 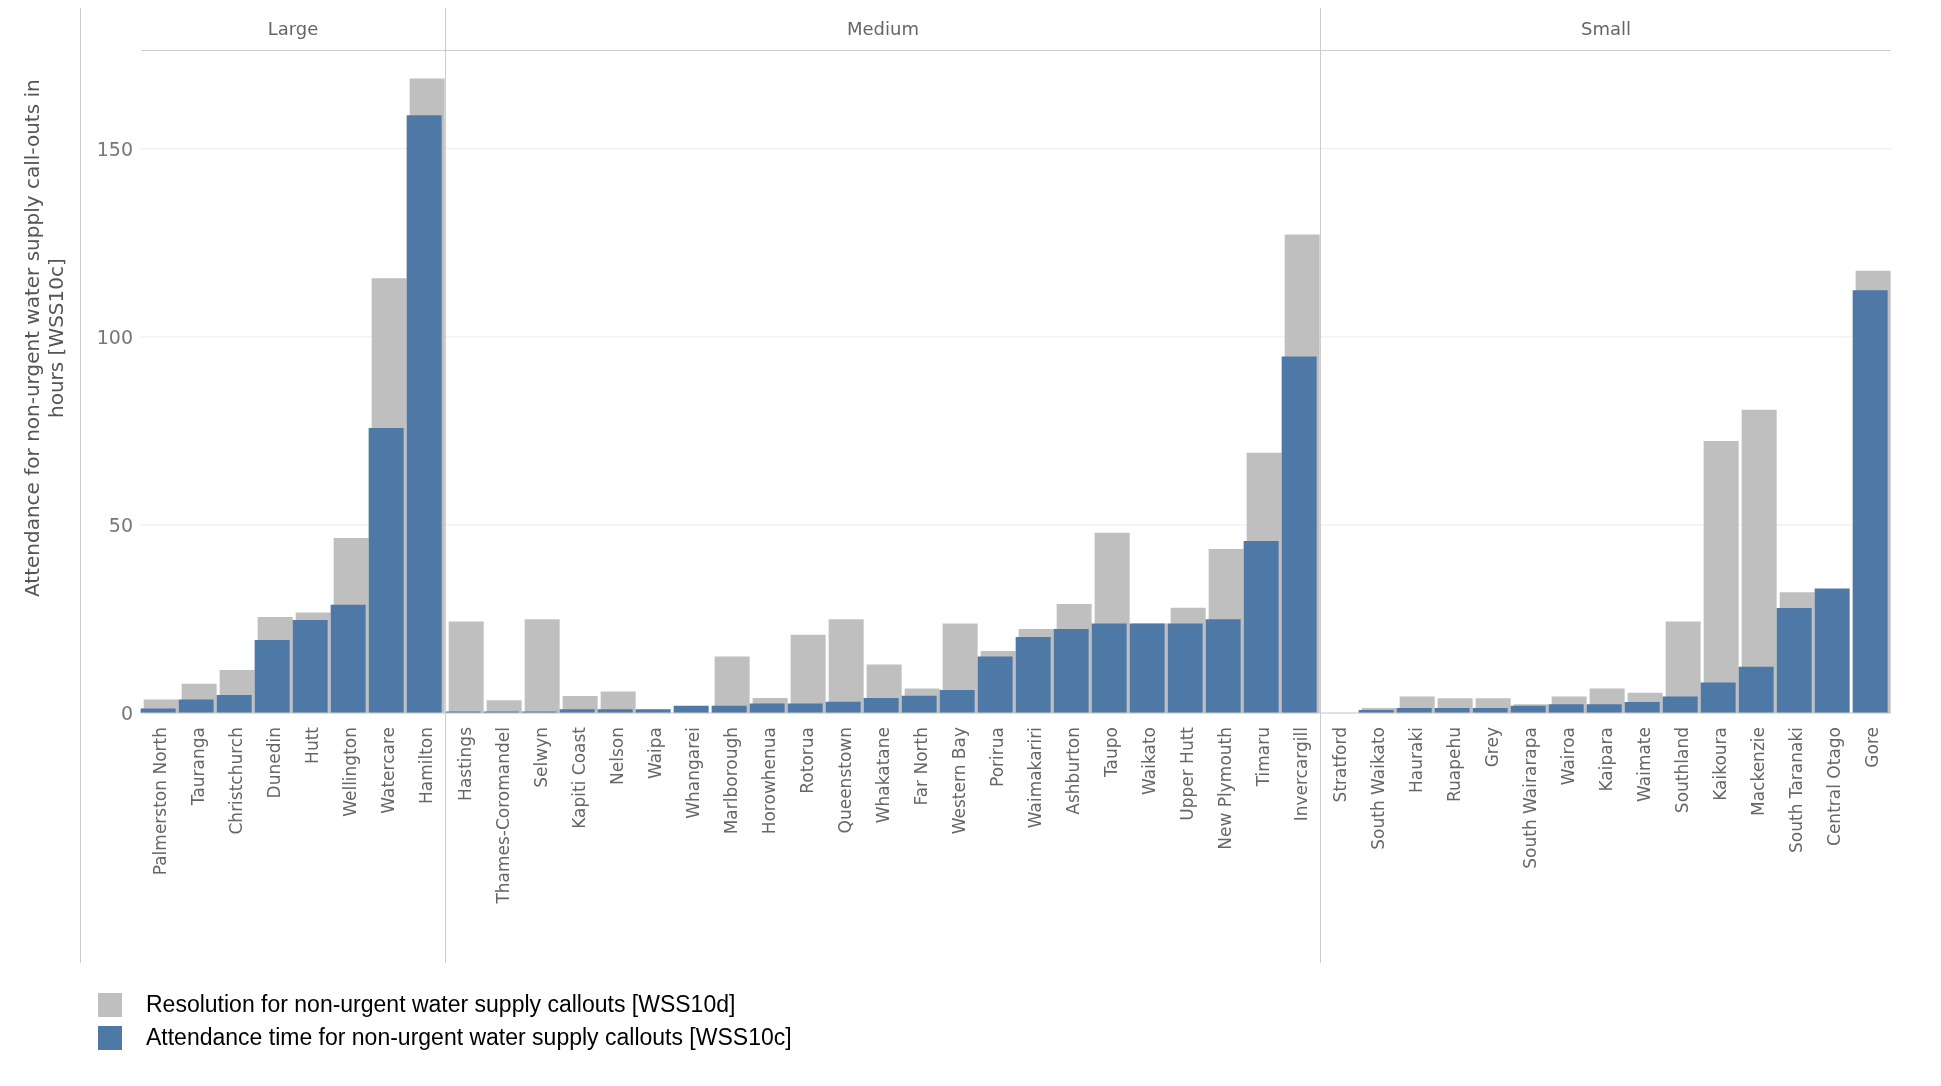 I want to click on x-tick-label: Invercargill, so click(x=1301, y=774).